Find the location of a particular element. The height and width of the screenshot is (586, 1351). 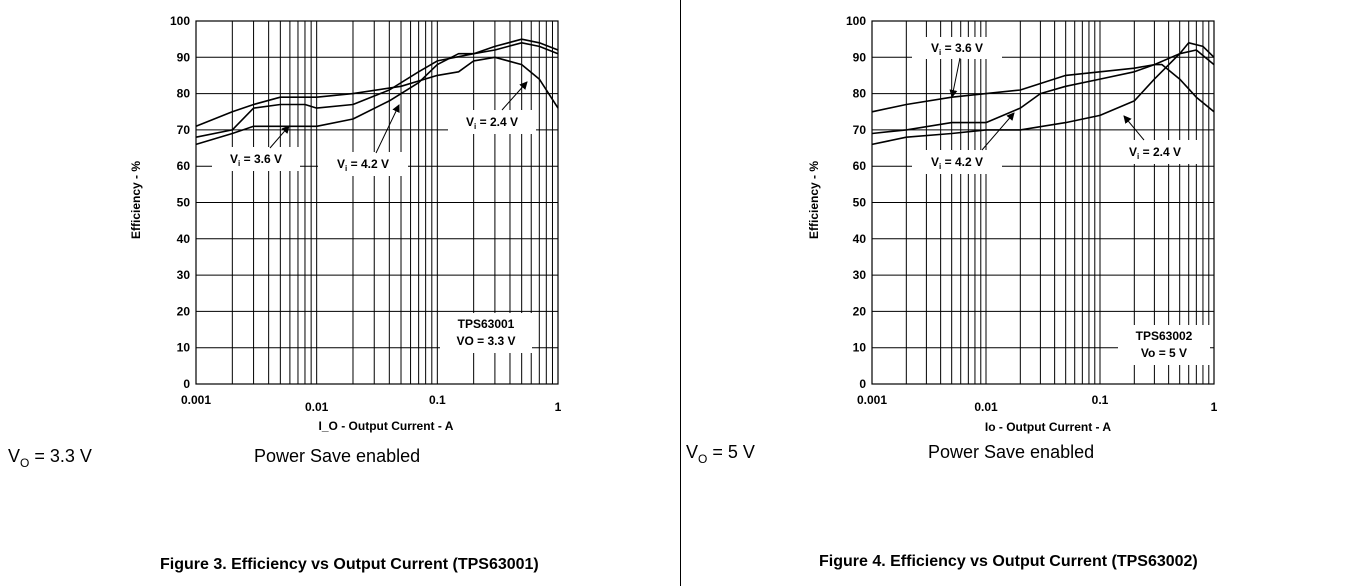

device-output-voltage: VO = 3.3 V is located at coordinates (485, 341).